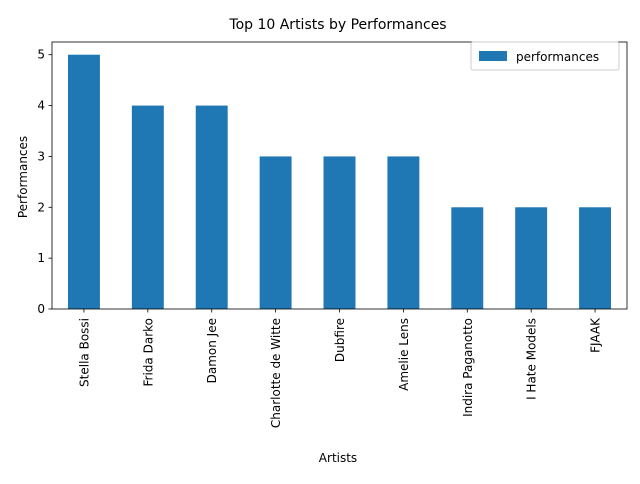 The width and height of the screenshot is (640, 484). I want to click on x-tick-label: I Hate Models, so click(532, 359).